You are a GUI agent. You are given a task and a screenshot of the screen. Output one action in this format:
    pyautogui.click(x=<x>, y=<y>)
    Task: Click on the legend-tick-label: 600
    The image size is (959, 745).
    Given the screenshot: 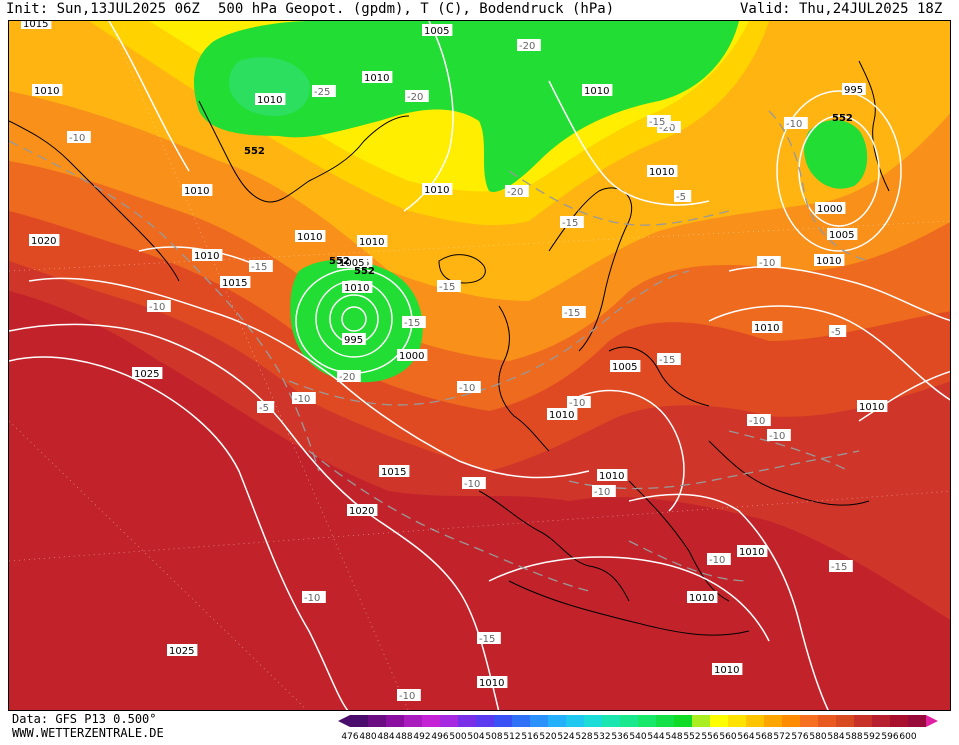 What is the action you would take?
    pyautogui.click(x=907, y=736)
    